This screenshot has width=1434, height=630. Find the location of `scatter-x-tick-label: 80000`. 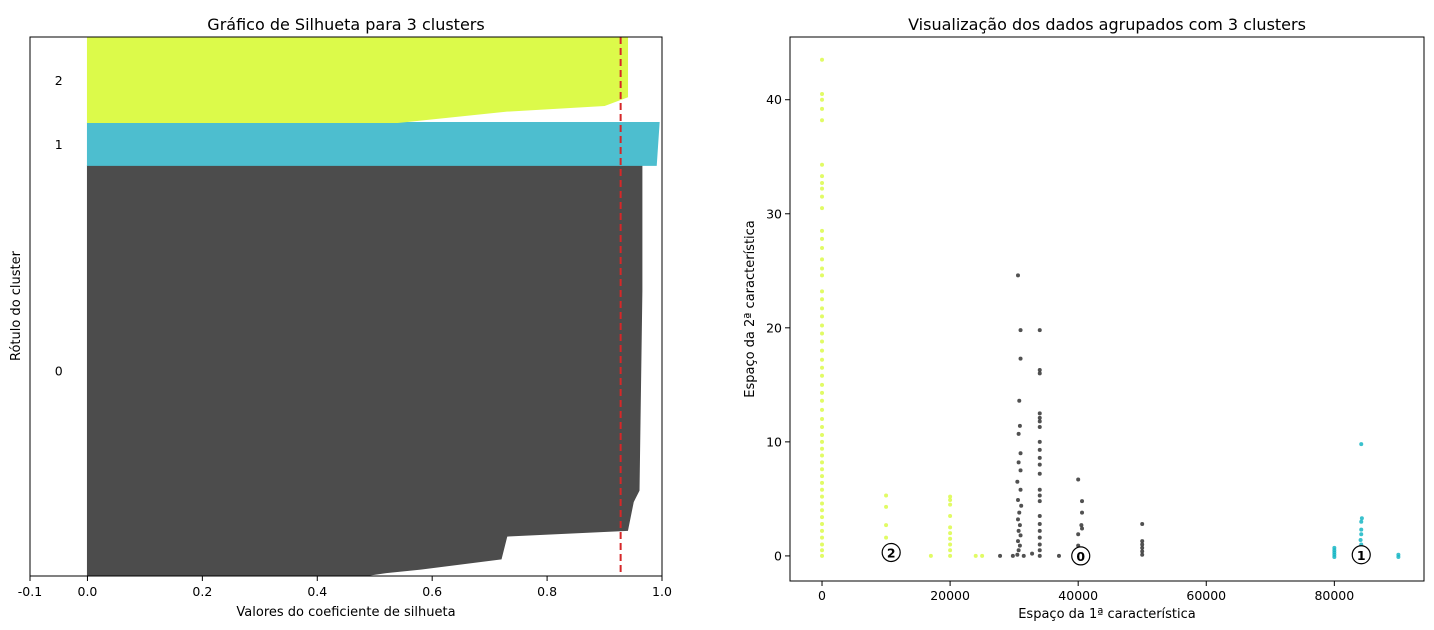

scatter-x-tick-label: 80000 is located at coordinates (1334, 595).